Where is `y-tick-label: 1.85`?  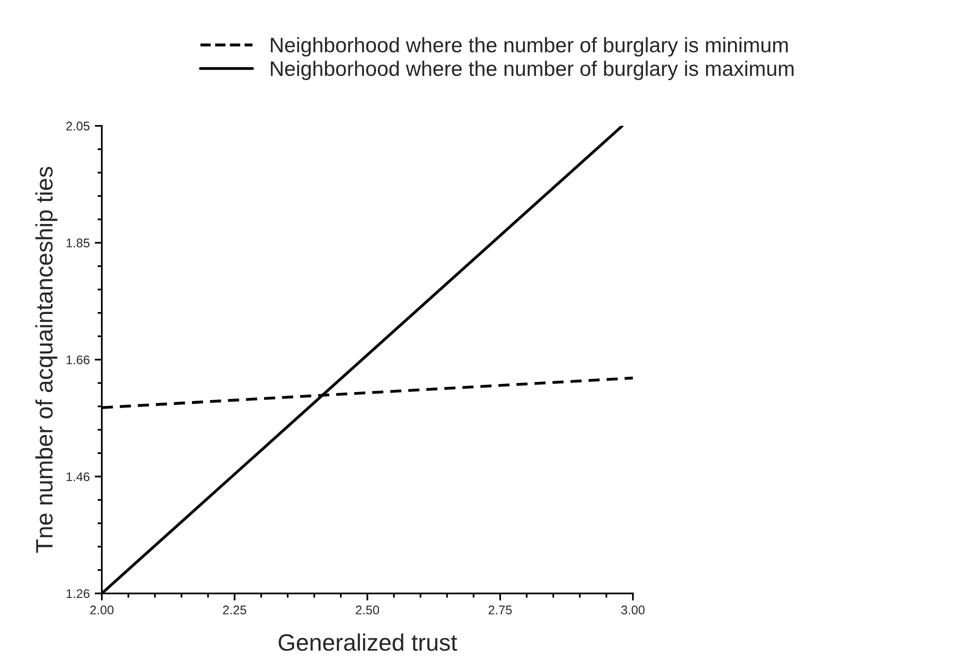 y-tick-label: 1.85 is located at coordinates (78, 243).